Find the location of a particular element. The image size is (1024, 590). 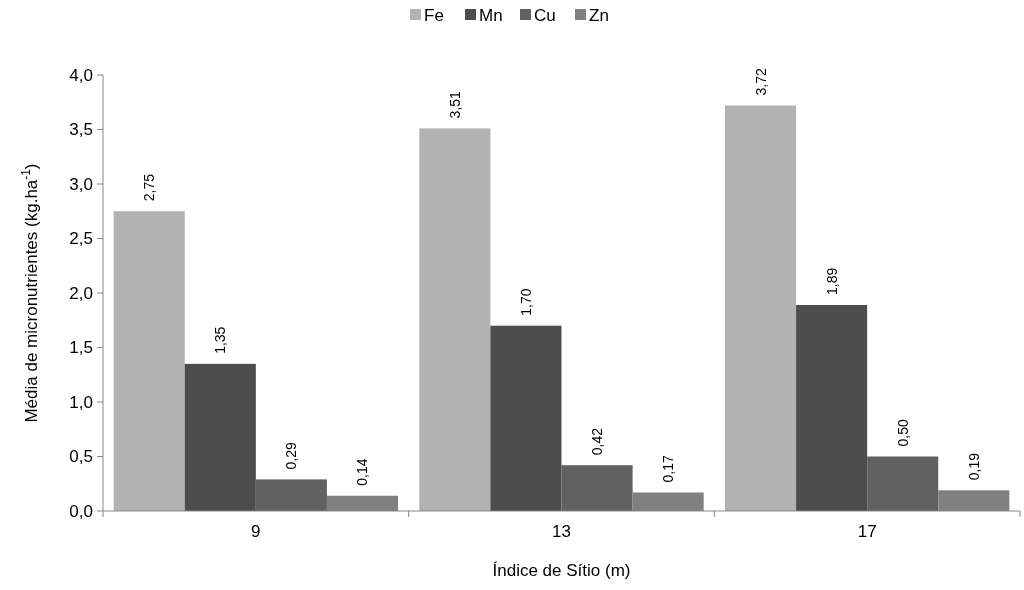

data-label: 3,51 is located at coordinates (454, 104).